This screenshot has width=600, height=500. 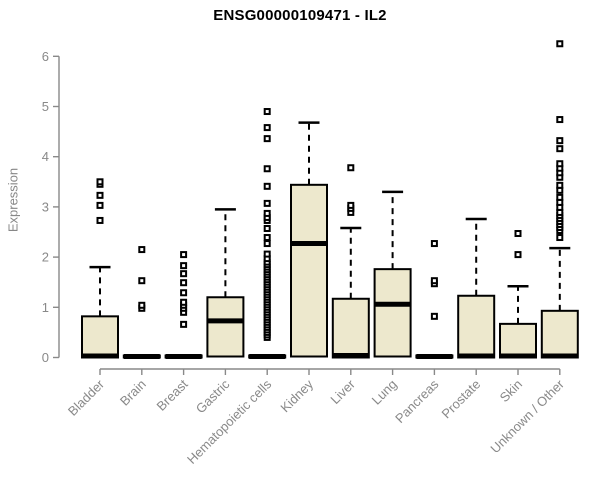 I want to click on x-category-label: Lung, so click(x=384, y=392).